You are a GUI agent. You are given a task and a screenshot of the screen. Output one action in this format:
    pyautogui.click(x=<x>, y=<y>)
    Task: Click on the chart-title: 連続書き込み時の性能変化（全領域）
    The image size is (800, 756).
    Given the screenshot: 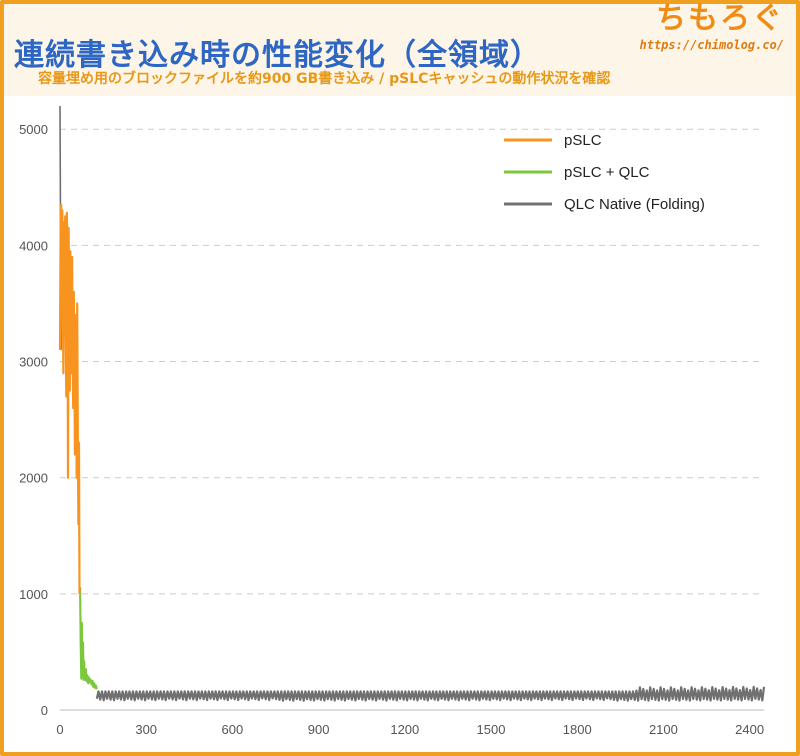 What is the action you would take?
    pyautogui.click(x=277, y=55)
    